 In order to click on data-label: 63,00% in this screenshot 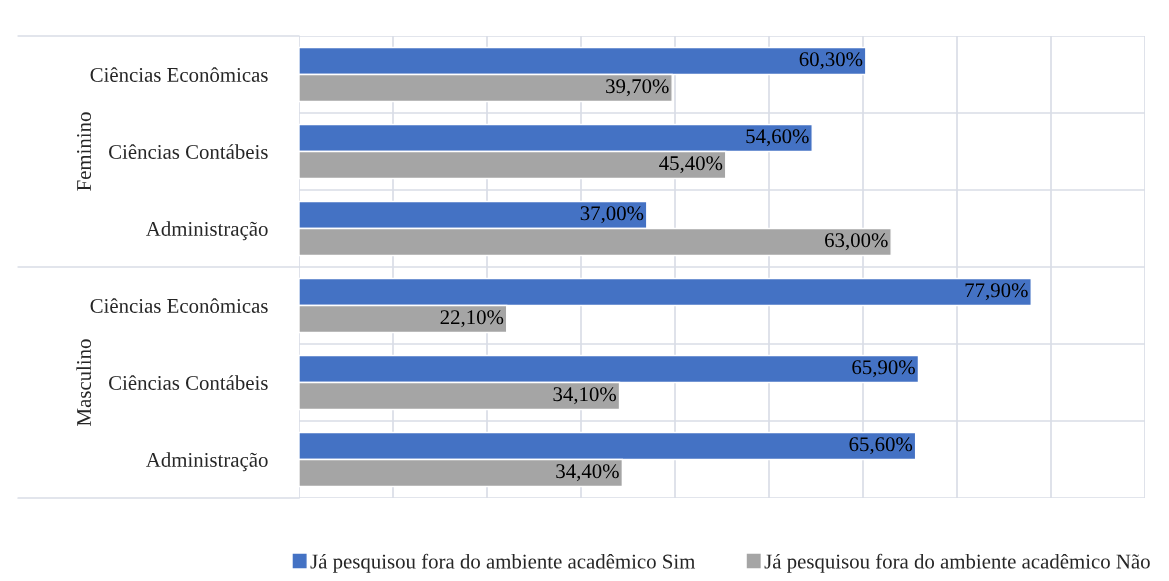, I will do `click(856, 242)`.